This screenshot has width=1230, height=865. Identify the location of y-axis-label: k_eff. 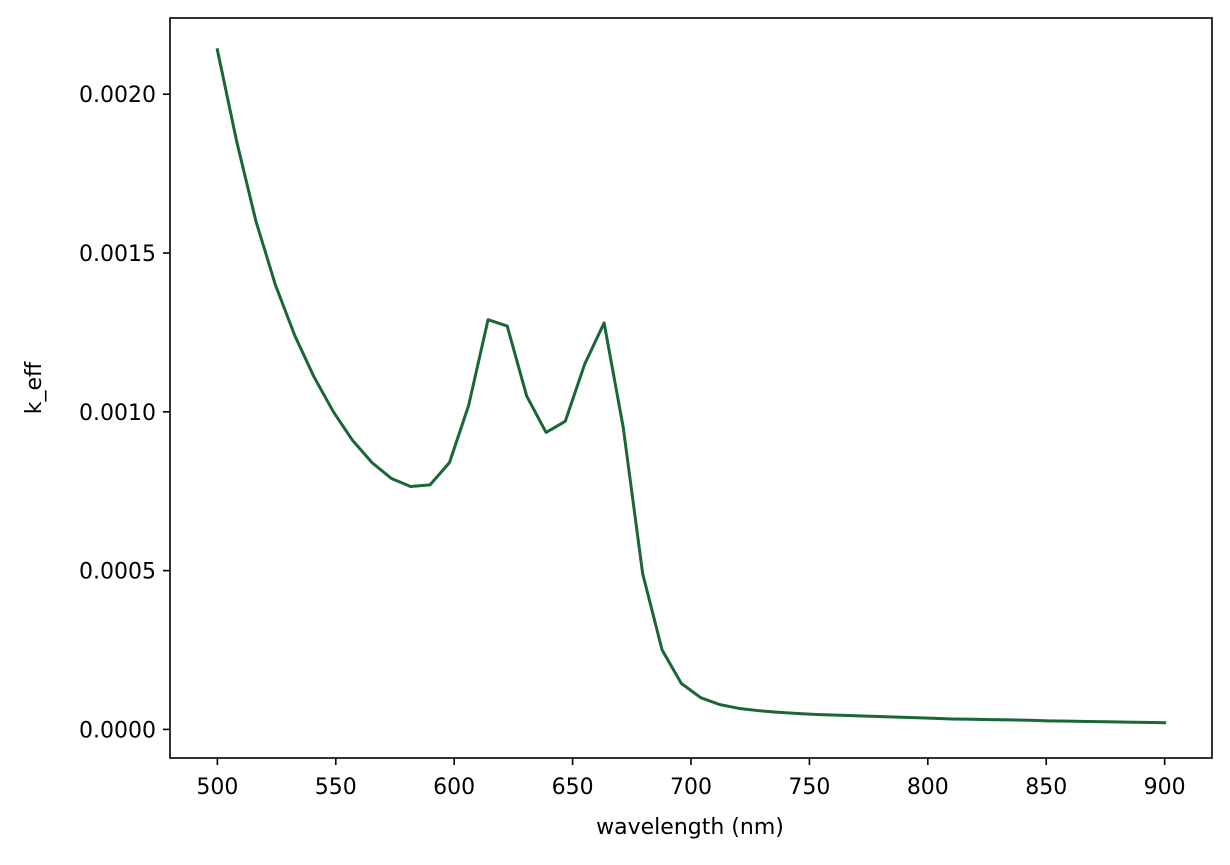
(34, 387).